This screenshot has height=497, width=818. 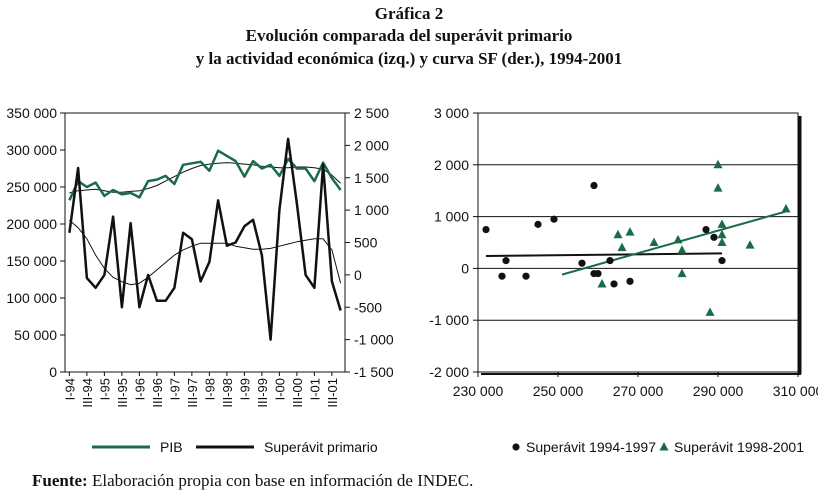 I want to click on left-x-tick-label: III-00, so click(x=297, y=393).